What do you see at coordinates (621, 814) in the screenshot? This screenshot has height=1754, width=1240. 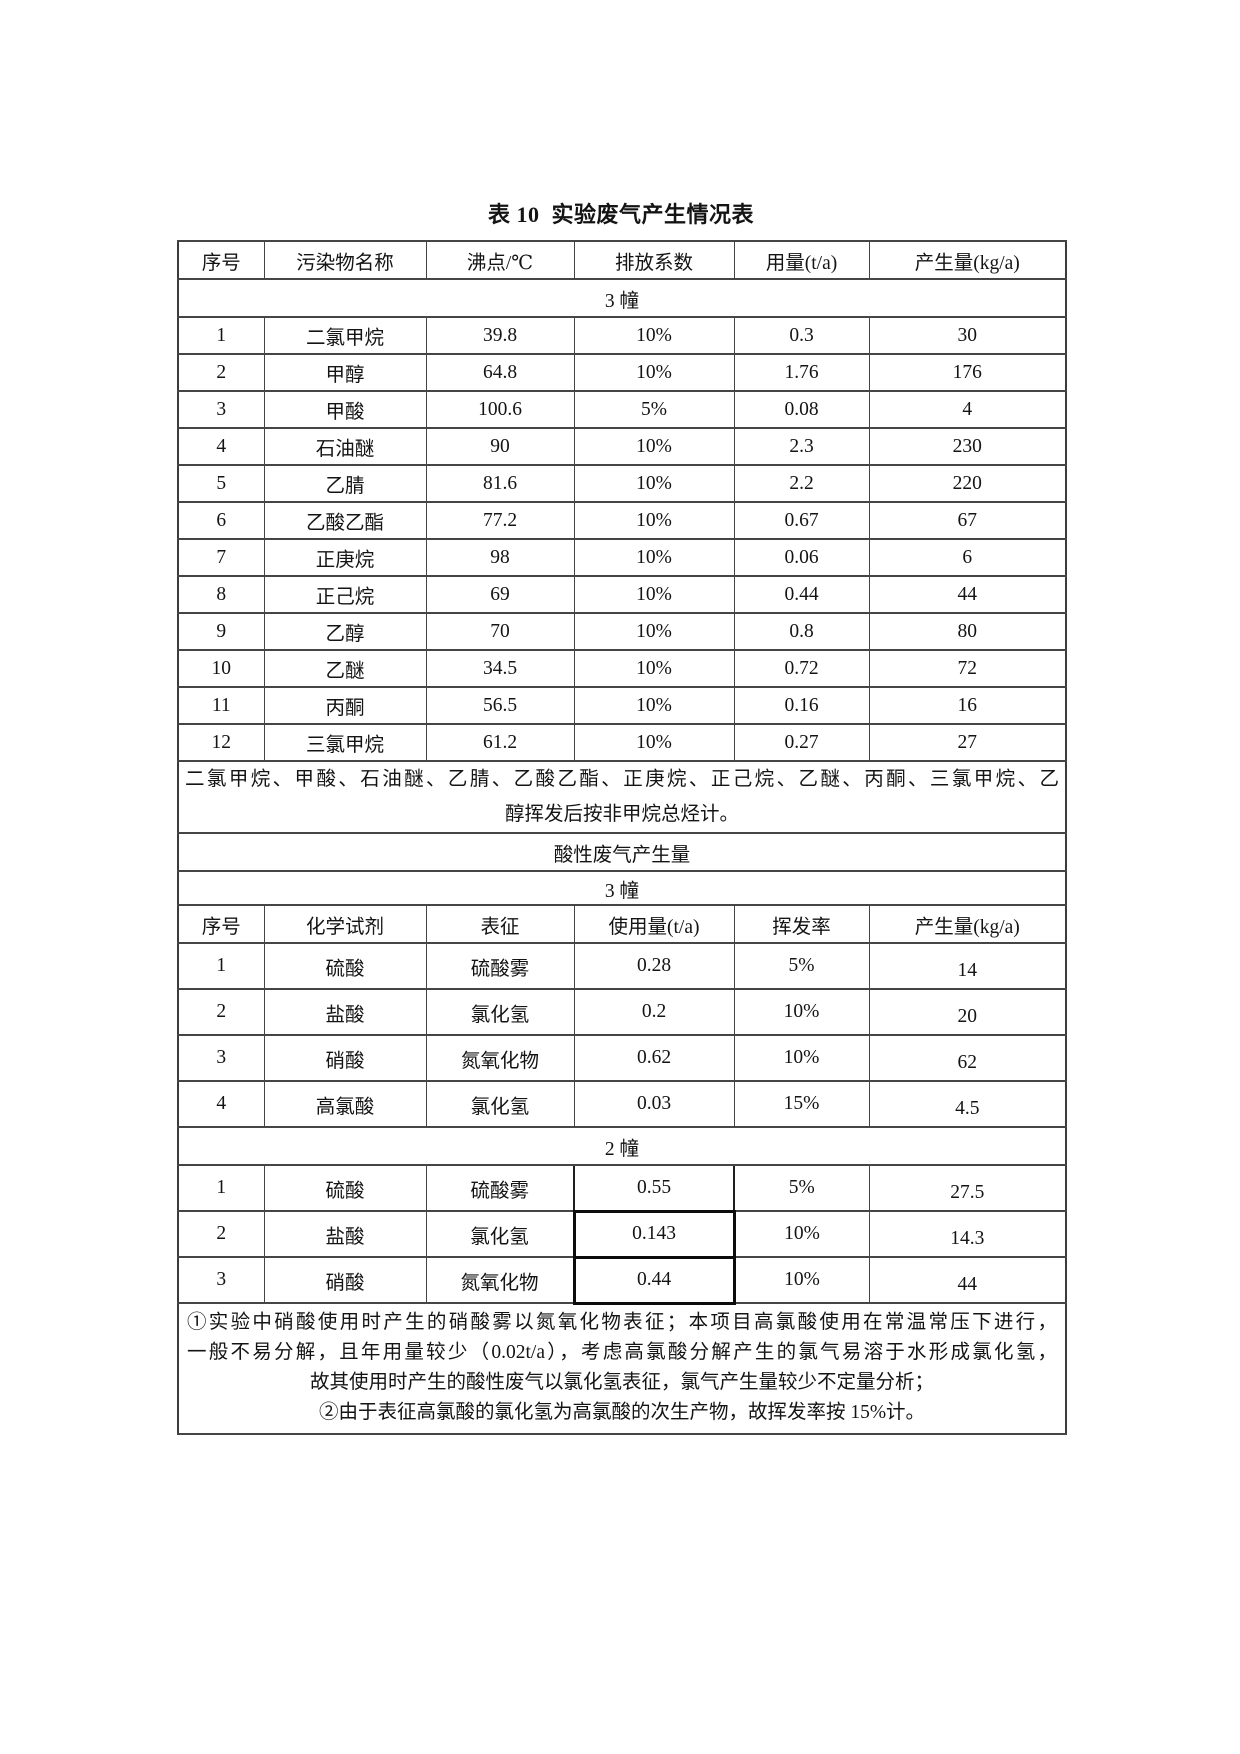 I see `nmhc-note-line: 醇挥发后按非甲烷总烃计。` at bounding box center [621, 814].